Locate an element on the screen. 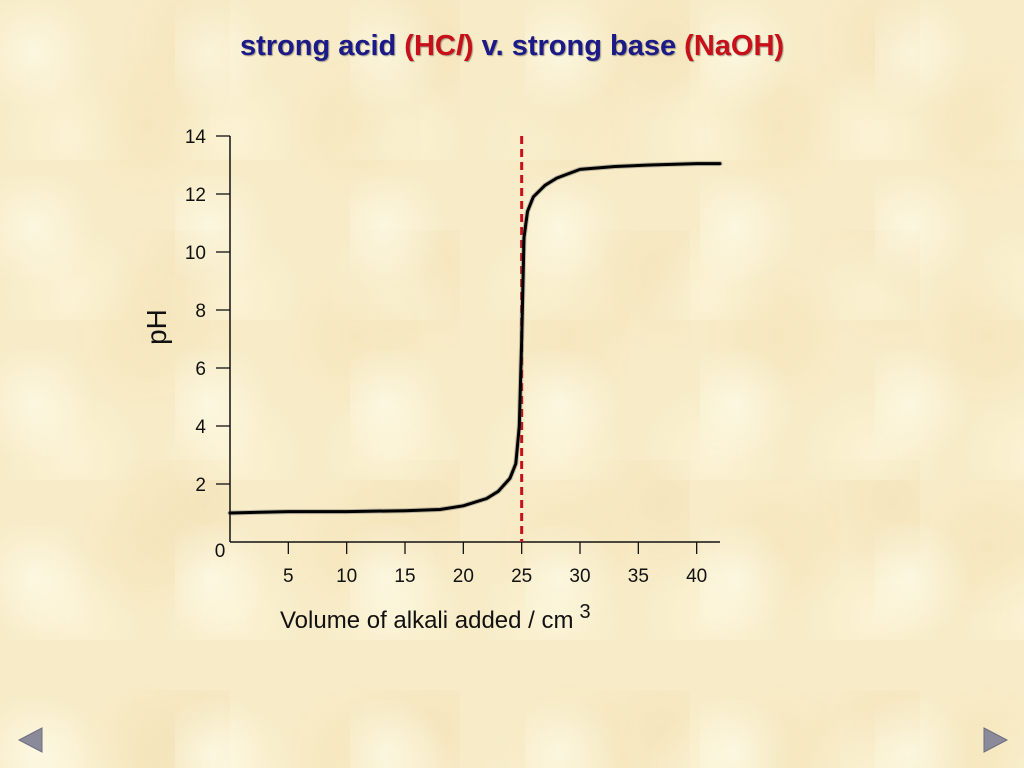 The width and height of the screenshot is (1024, 768). right-triangle-icon is located at coordinates (996, 740).